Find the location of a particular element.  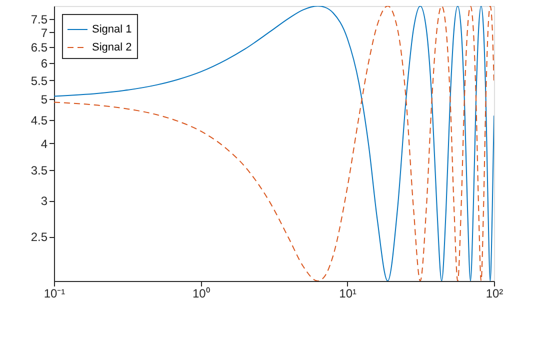

y-tick-label: 6 is located at coordinates (44, 63).